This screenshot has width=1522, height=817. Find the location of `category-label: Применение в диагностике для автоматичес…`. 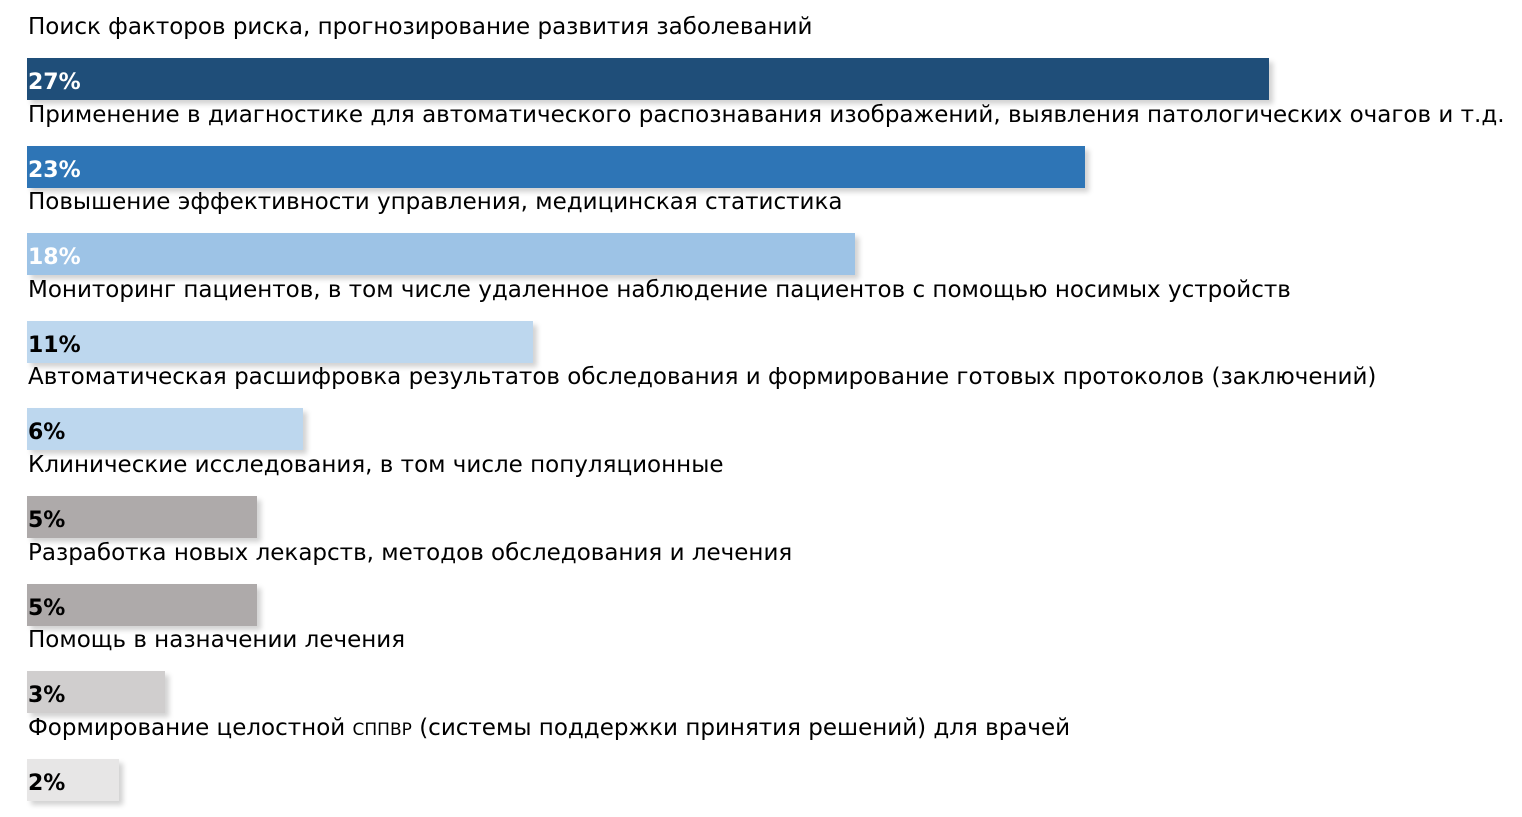

category-label: Применение в диагностике для автоматичес… is located at coordinates (766, 114).